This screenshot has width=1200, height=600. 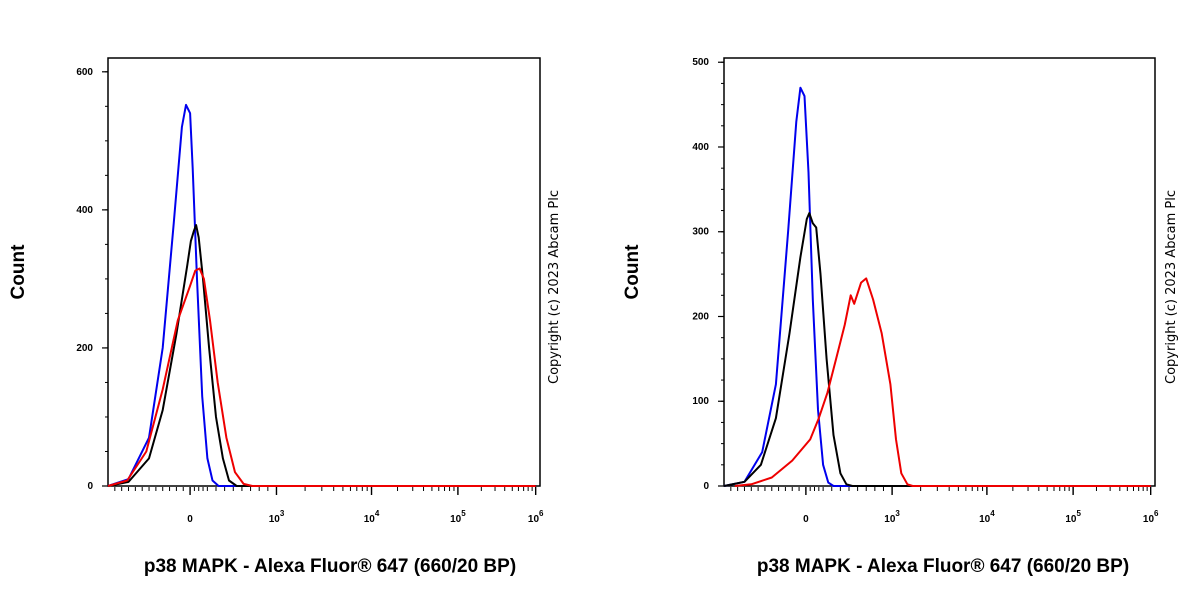 What do you see at coordinates (700, 401) in the screenshot?
I see `y-tick-label: 100` at bounding box center [700, 401].